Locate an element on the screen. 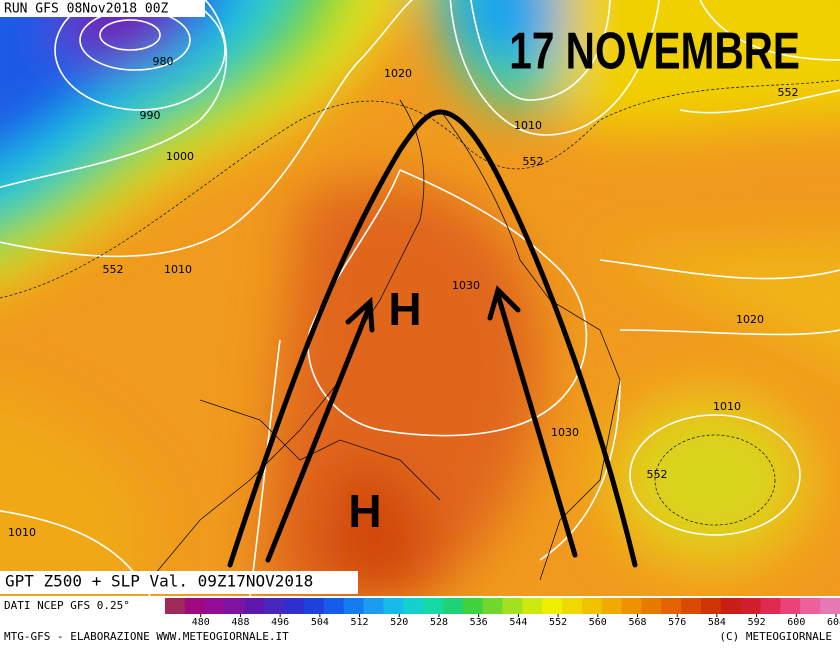 This screenshot has width=840, height=648. field-label: GPT Z500 + SLP Val. 09Z17NOV2018 is located at coordinates (159, 581).